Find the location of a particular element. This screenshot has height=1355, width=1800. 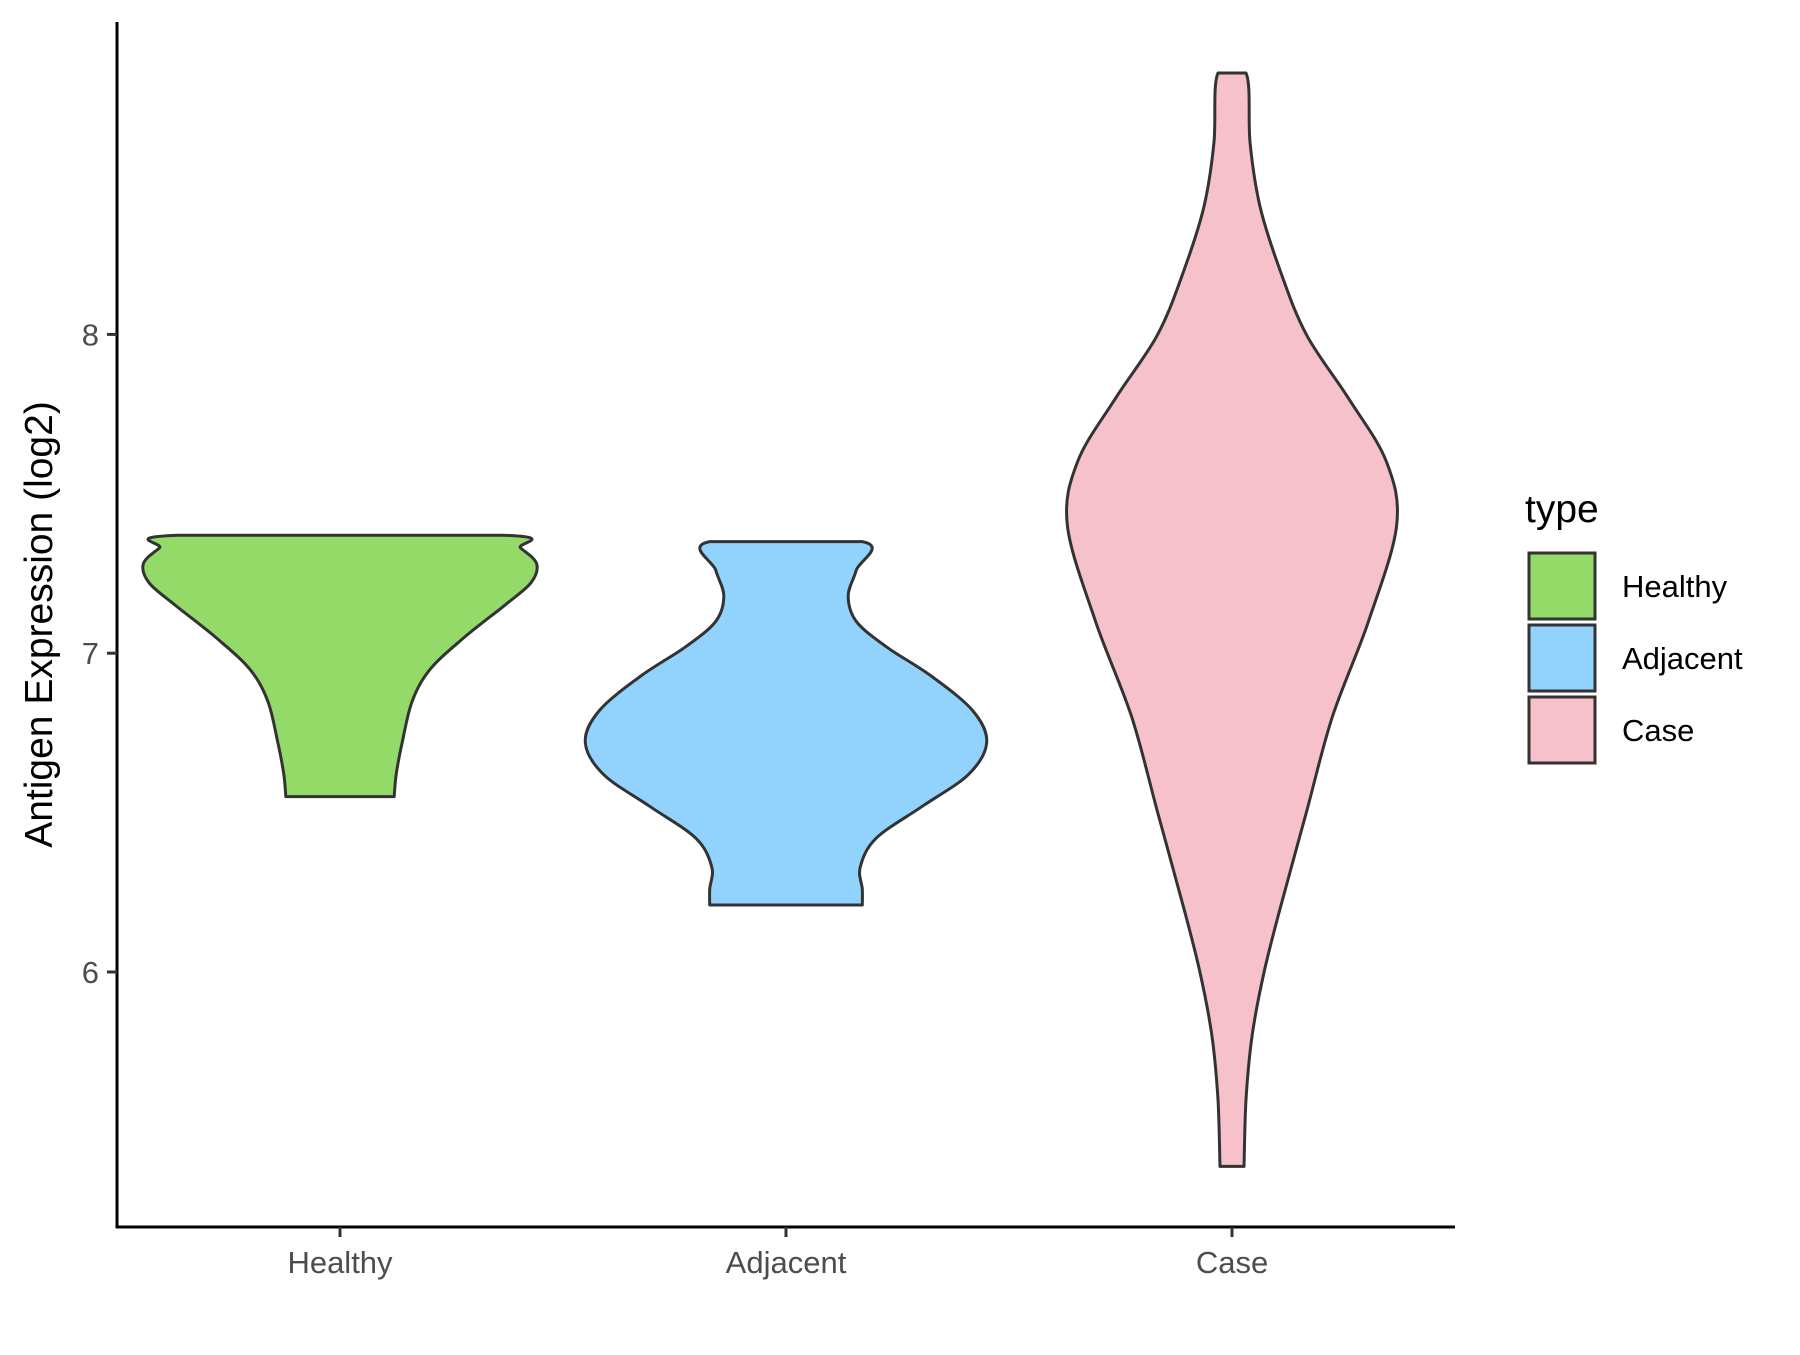

violin-adjacent is located at coordinates (786, 723).